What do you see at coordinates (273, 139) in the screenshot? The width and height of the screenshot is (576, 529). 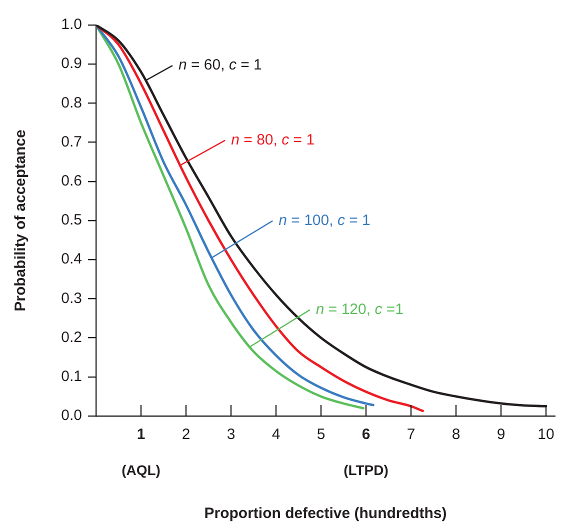 I see `text: n = 80, c = 1` at bounding box center [273, 139].